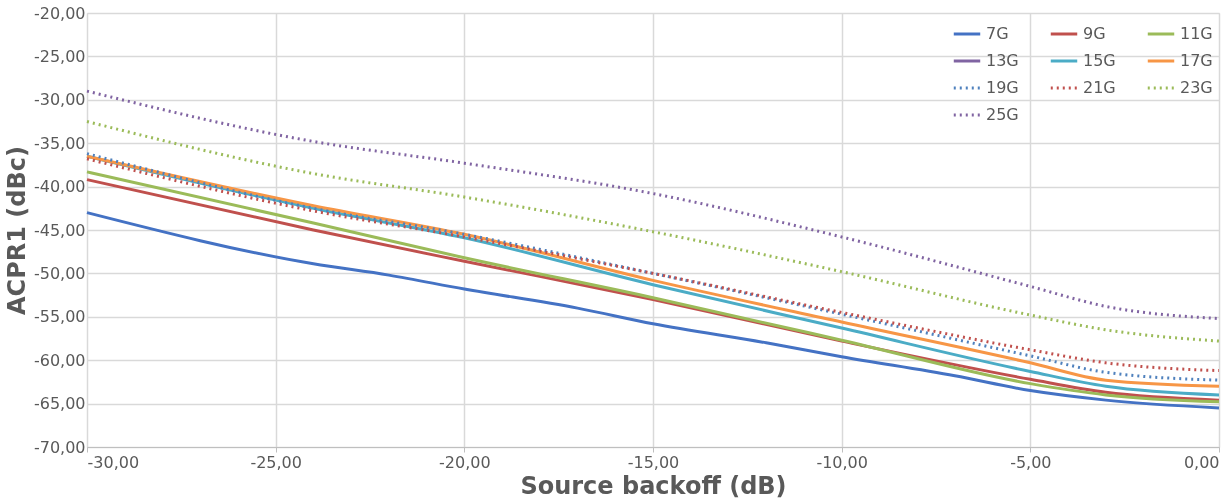 The width and height of the screenshot is (1226, 503). What do you see at coordinates (842, 462) in the screenshot?
I see `x-tick-label: -10,00` at bounding box center [842, 462].